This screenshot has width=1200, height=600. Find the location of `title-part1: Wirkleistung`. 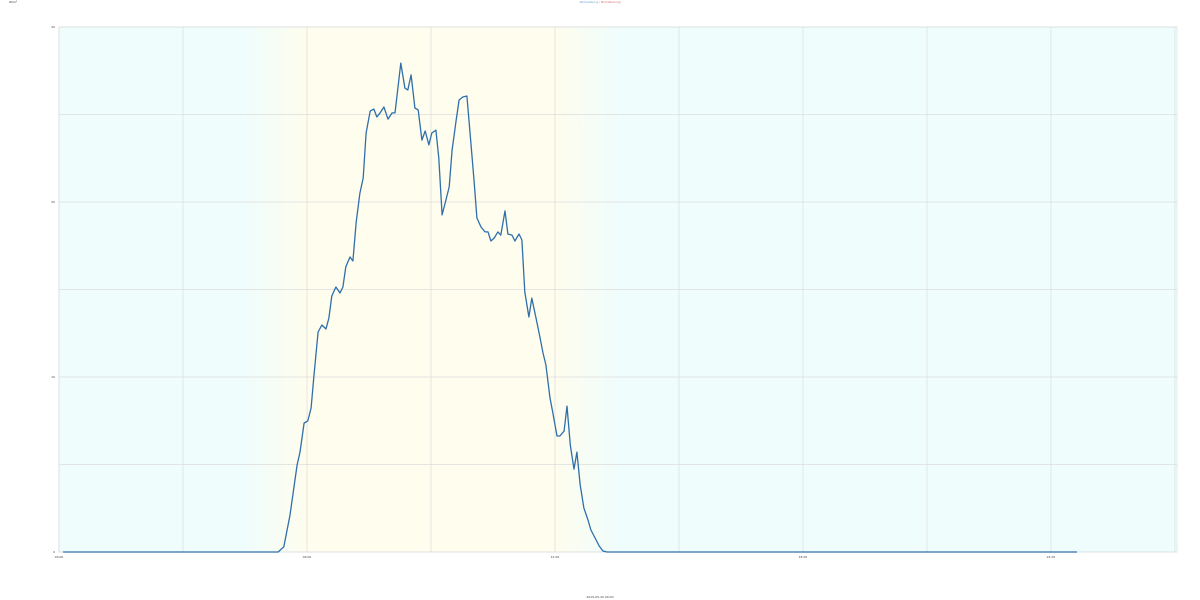

title-part1: Wirkleistung is located at coordinates (589, 2).